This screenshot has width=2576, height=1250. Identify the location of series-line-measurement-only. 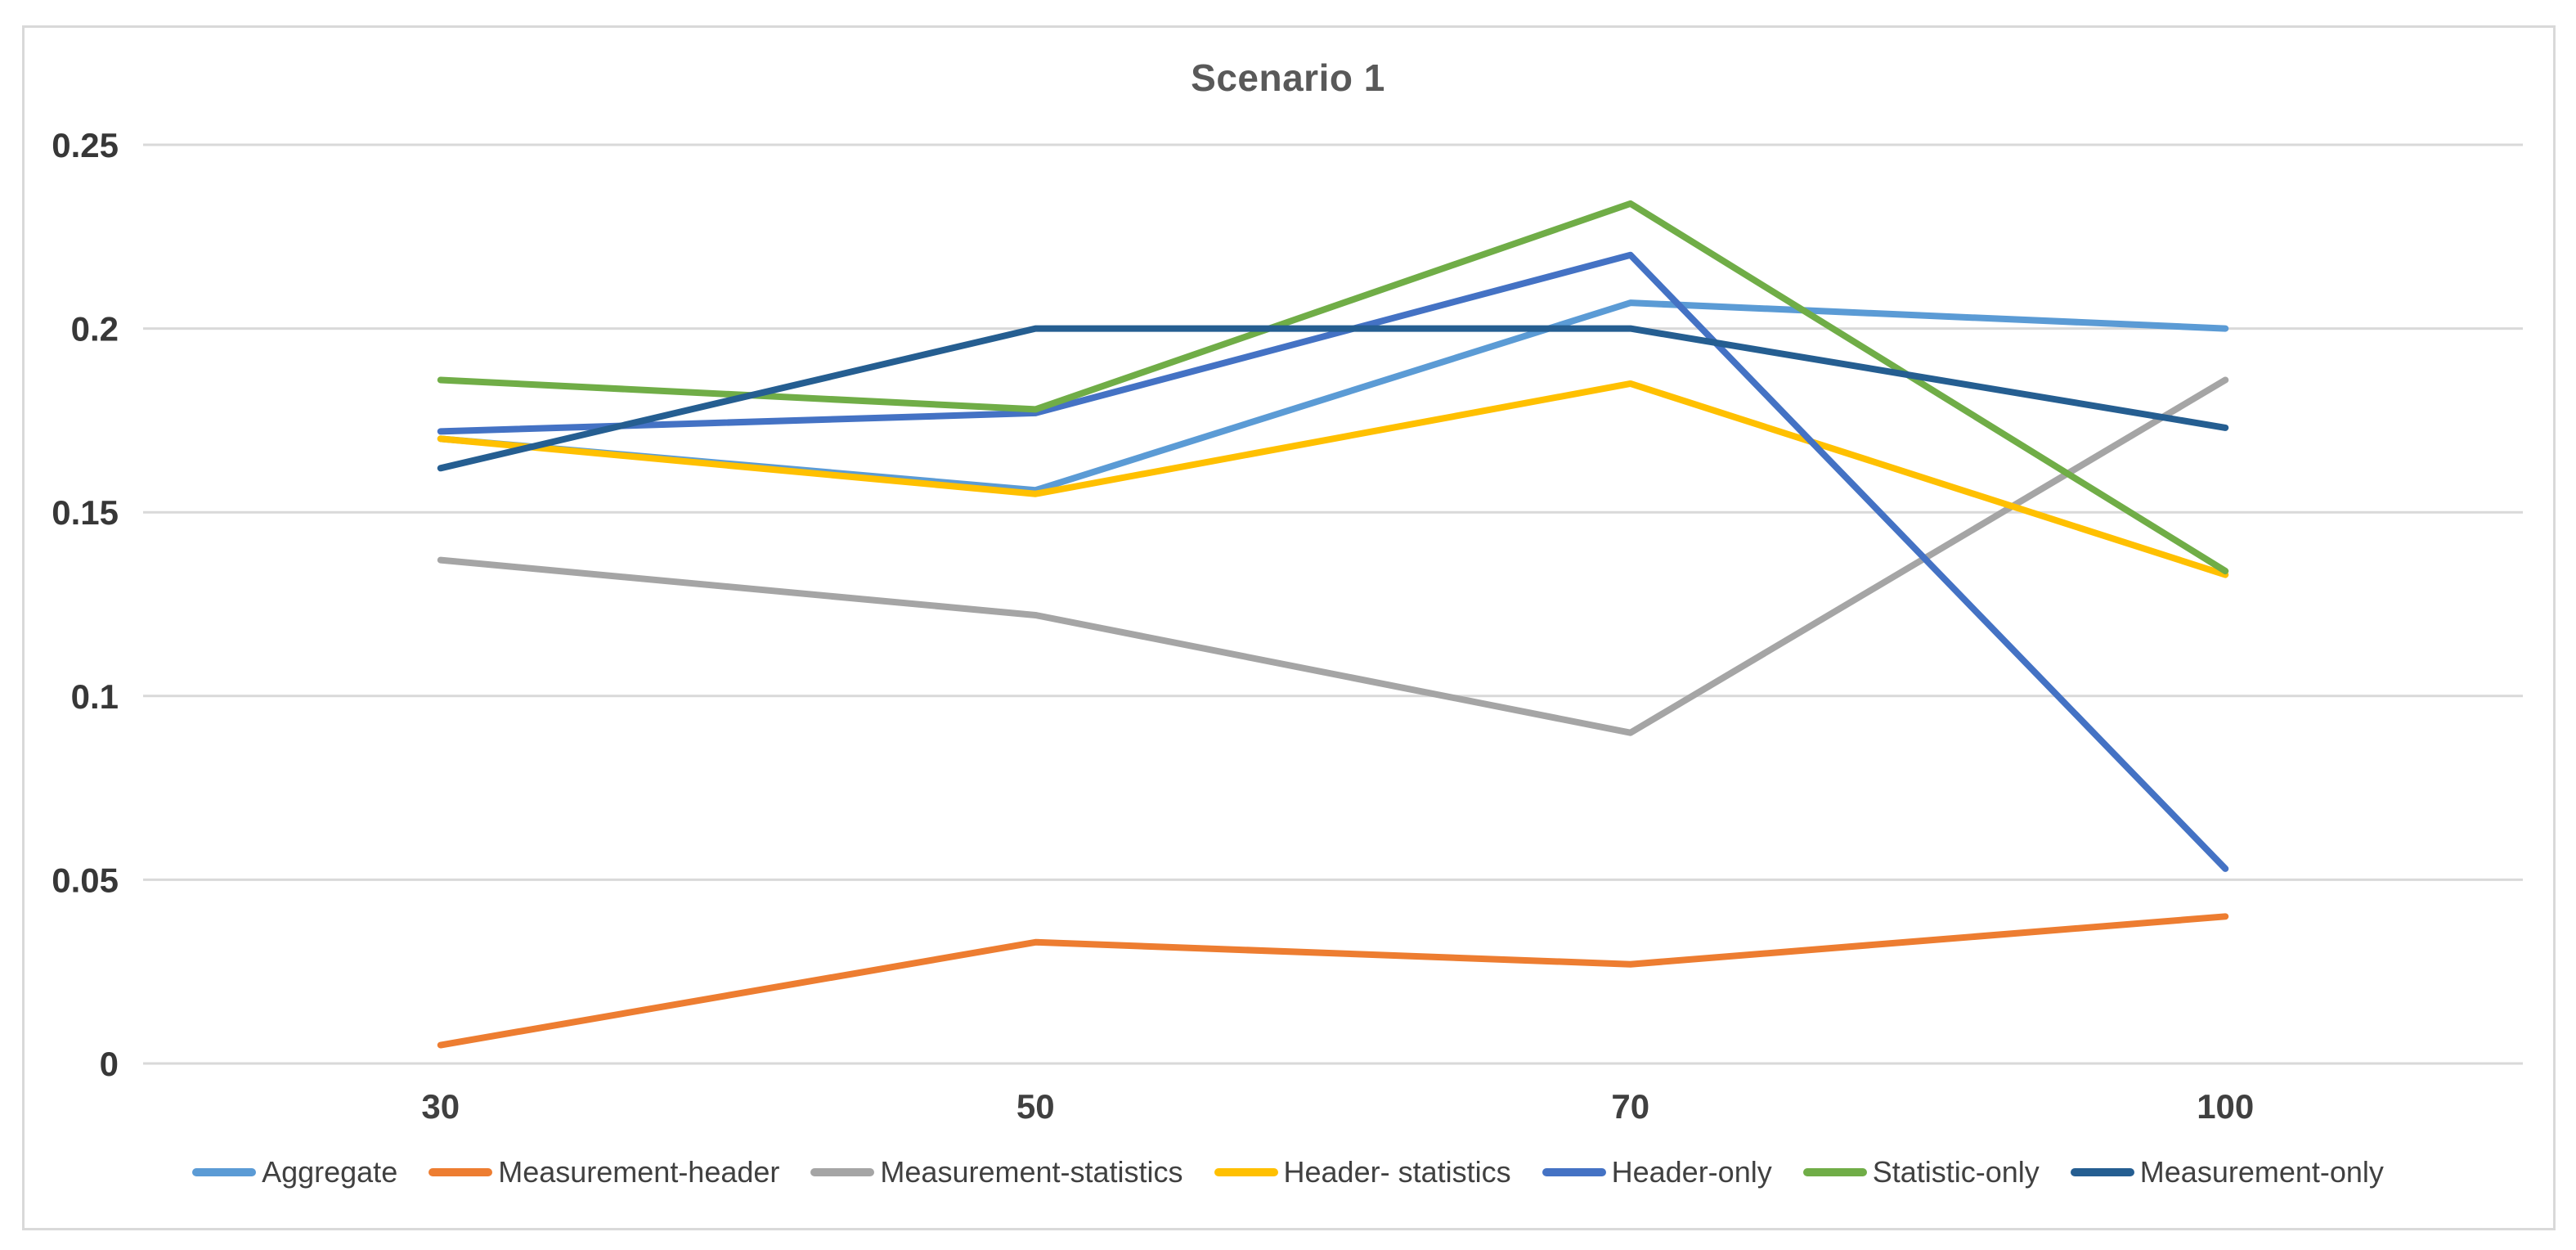
(1333, 398).